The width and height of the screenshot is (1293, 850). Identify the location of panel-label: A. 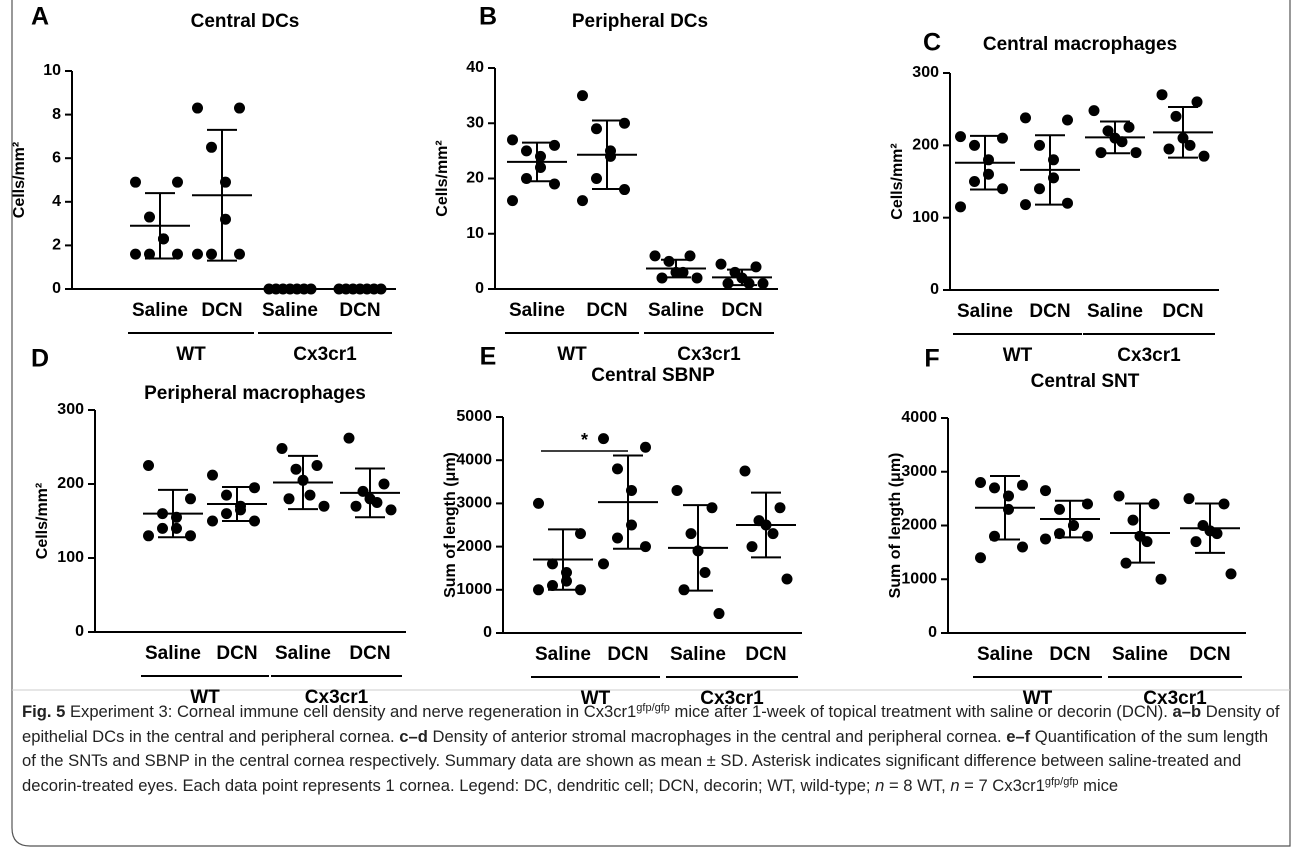
(40, 17).